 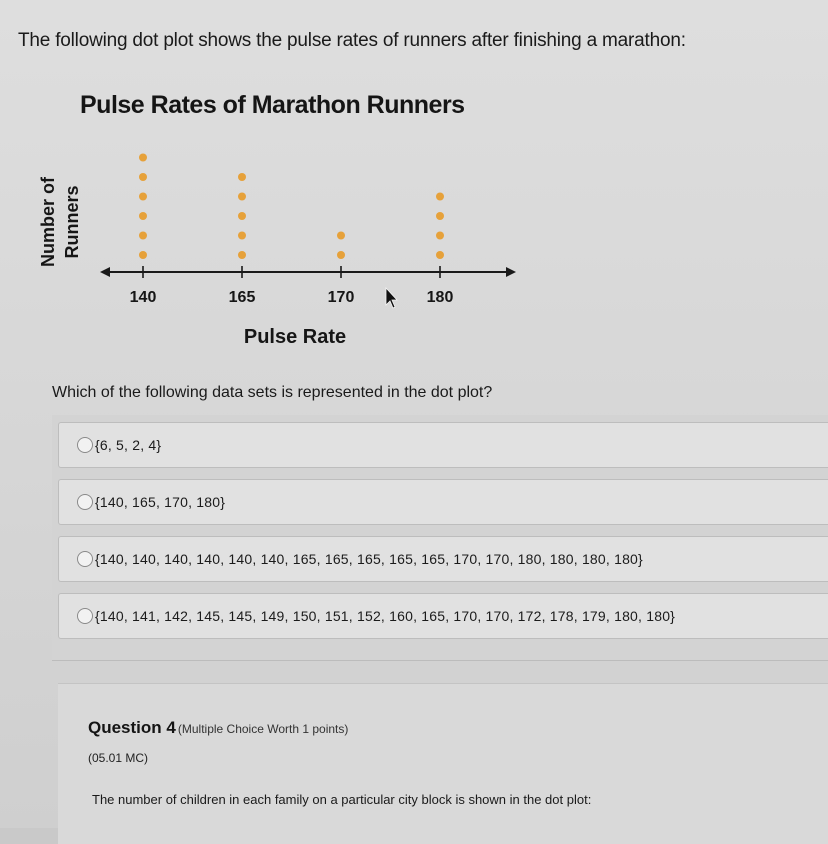 I want to click on axis-arrow-left, so click(x=105, y=272).